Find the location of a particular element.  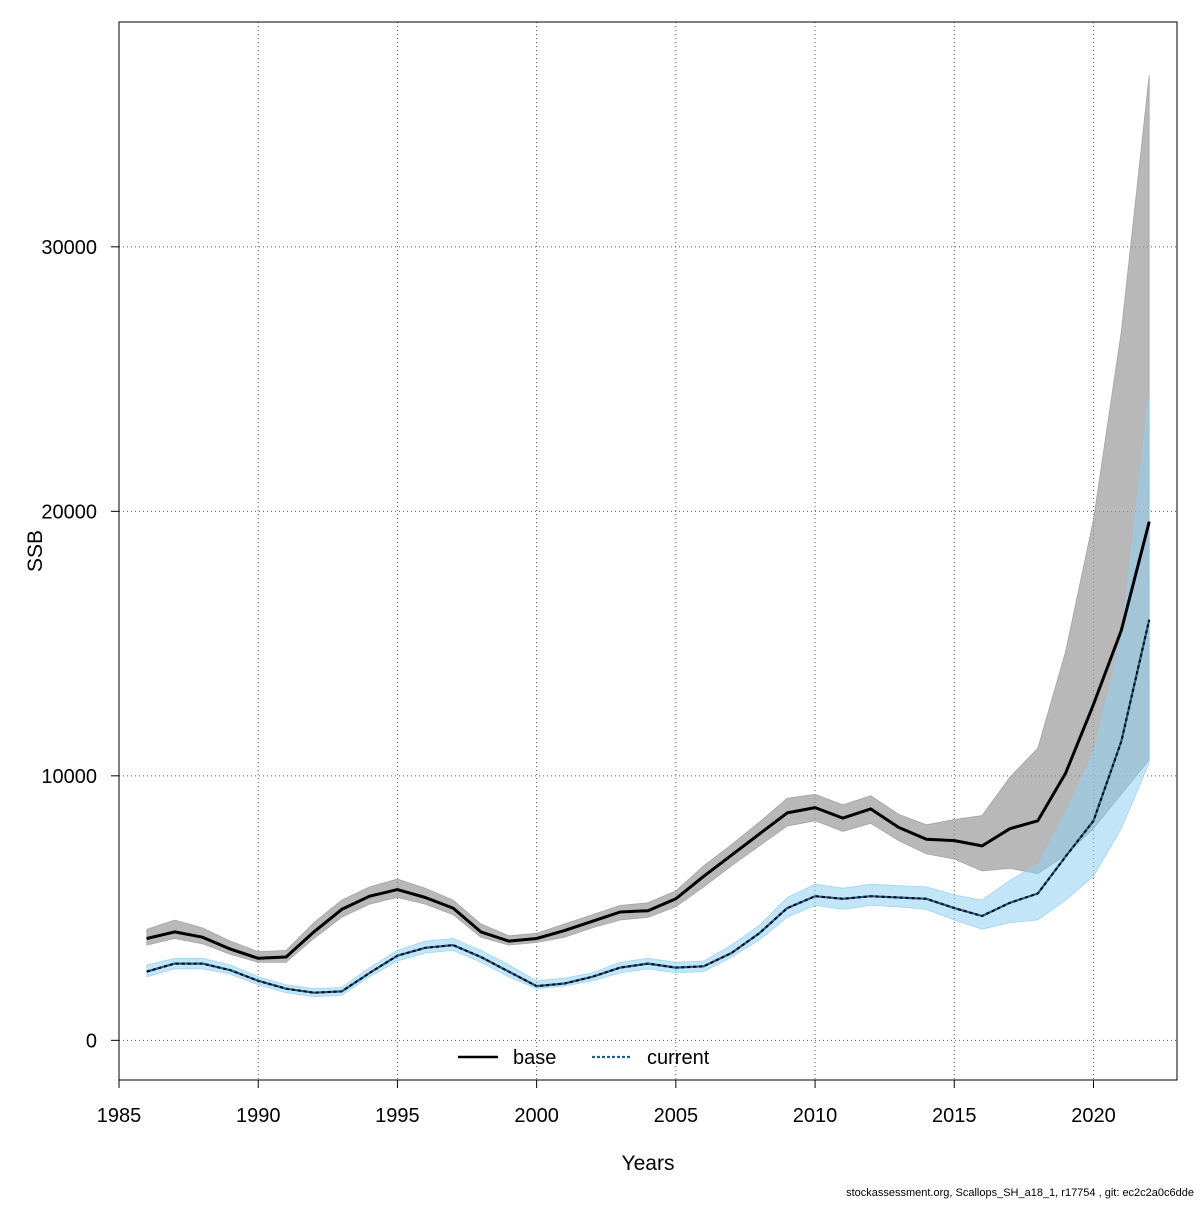

x-tick-label: 2000 is located at coordinates (536, 1116).